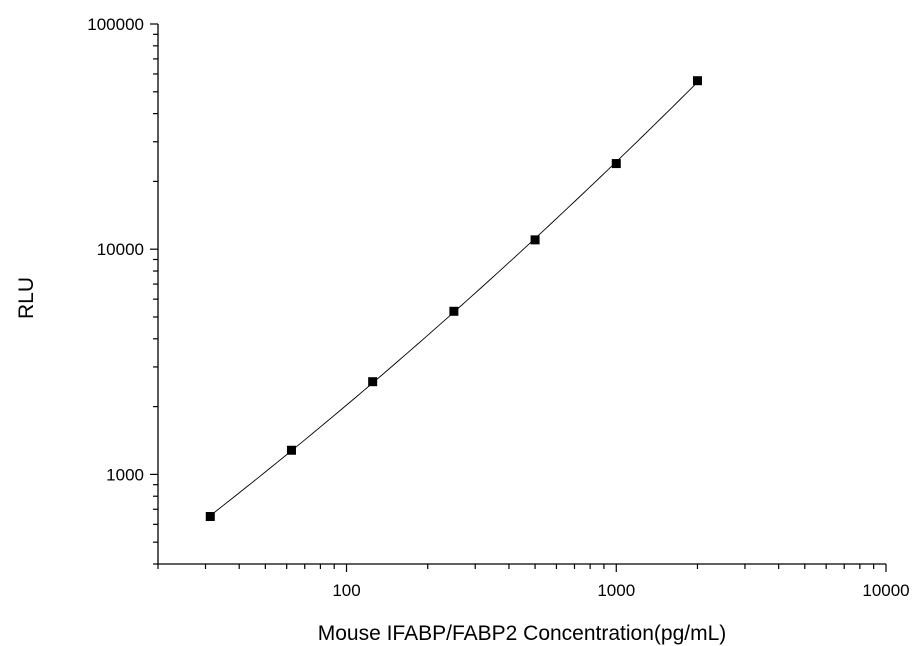 This screenshot has height=646, width=918. Describe the element at coordinates (885, 590) in the screenshot. I see `x-tick-label: 10000` at that location.